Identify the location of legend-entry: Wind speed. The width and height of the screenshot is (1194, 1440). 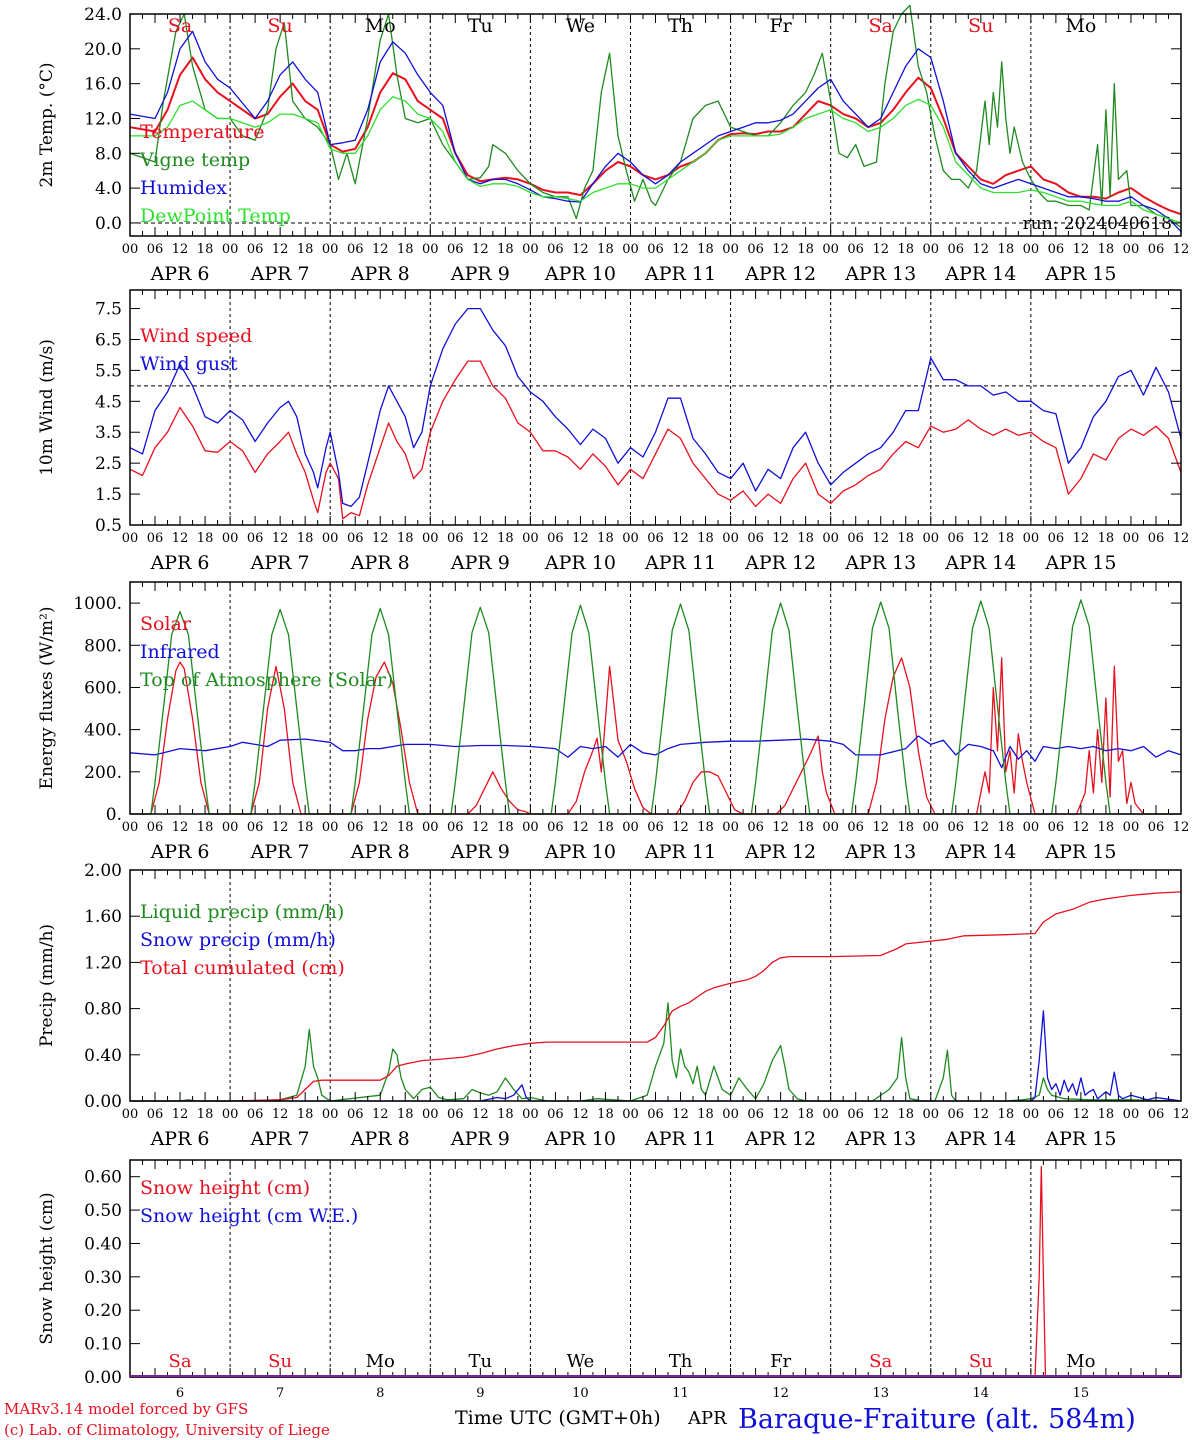
(196, 336).